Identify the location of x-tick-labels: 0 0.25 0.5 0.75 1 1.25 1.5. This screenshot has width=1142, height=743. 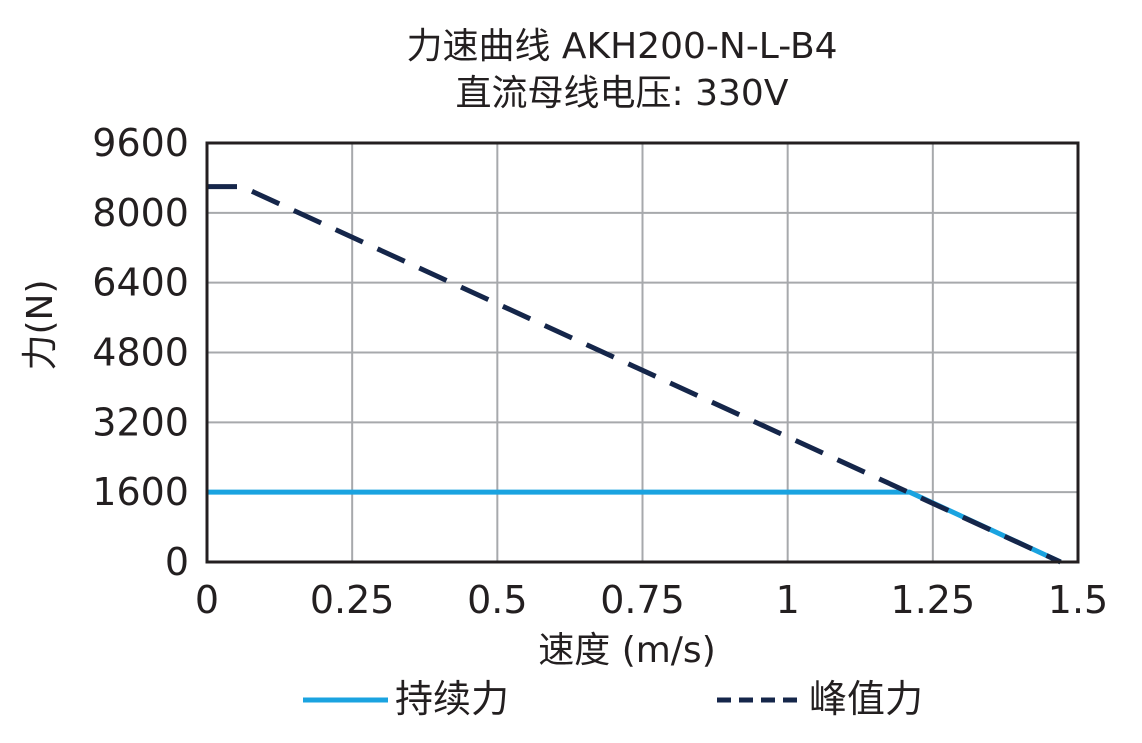
(651, 600).